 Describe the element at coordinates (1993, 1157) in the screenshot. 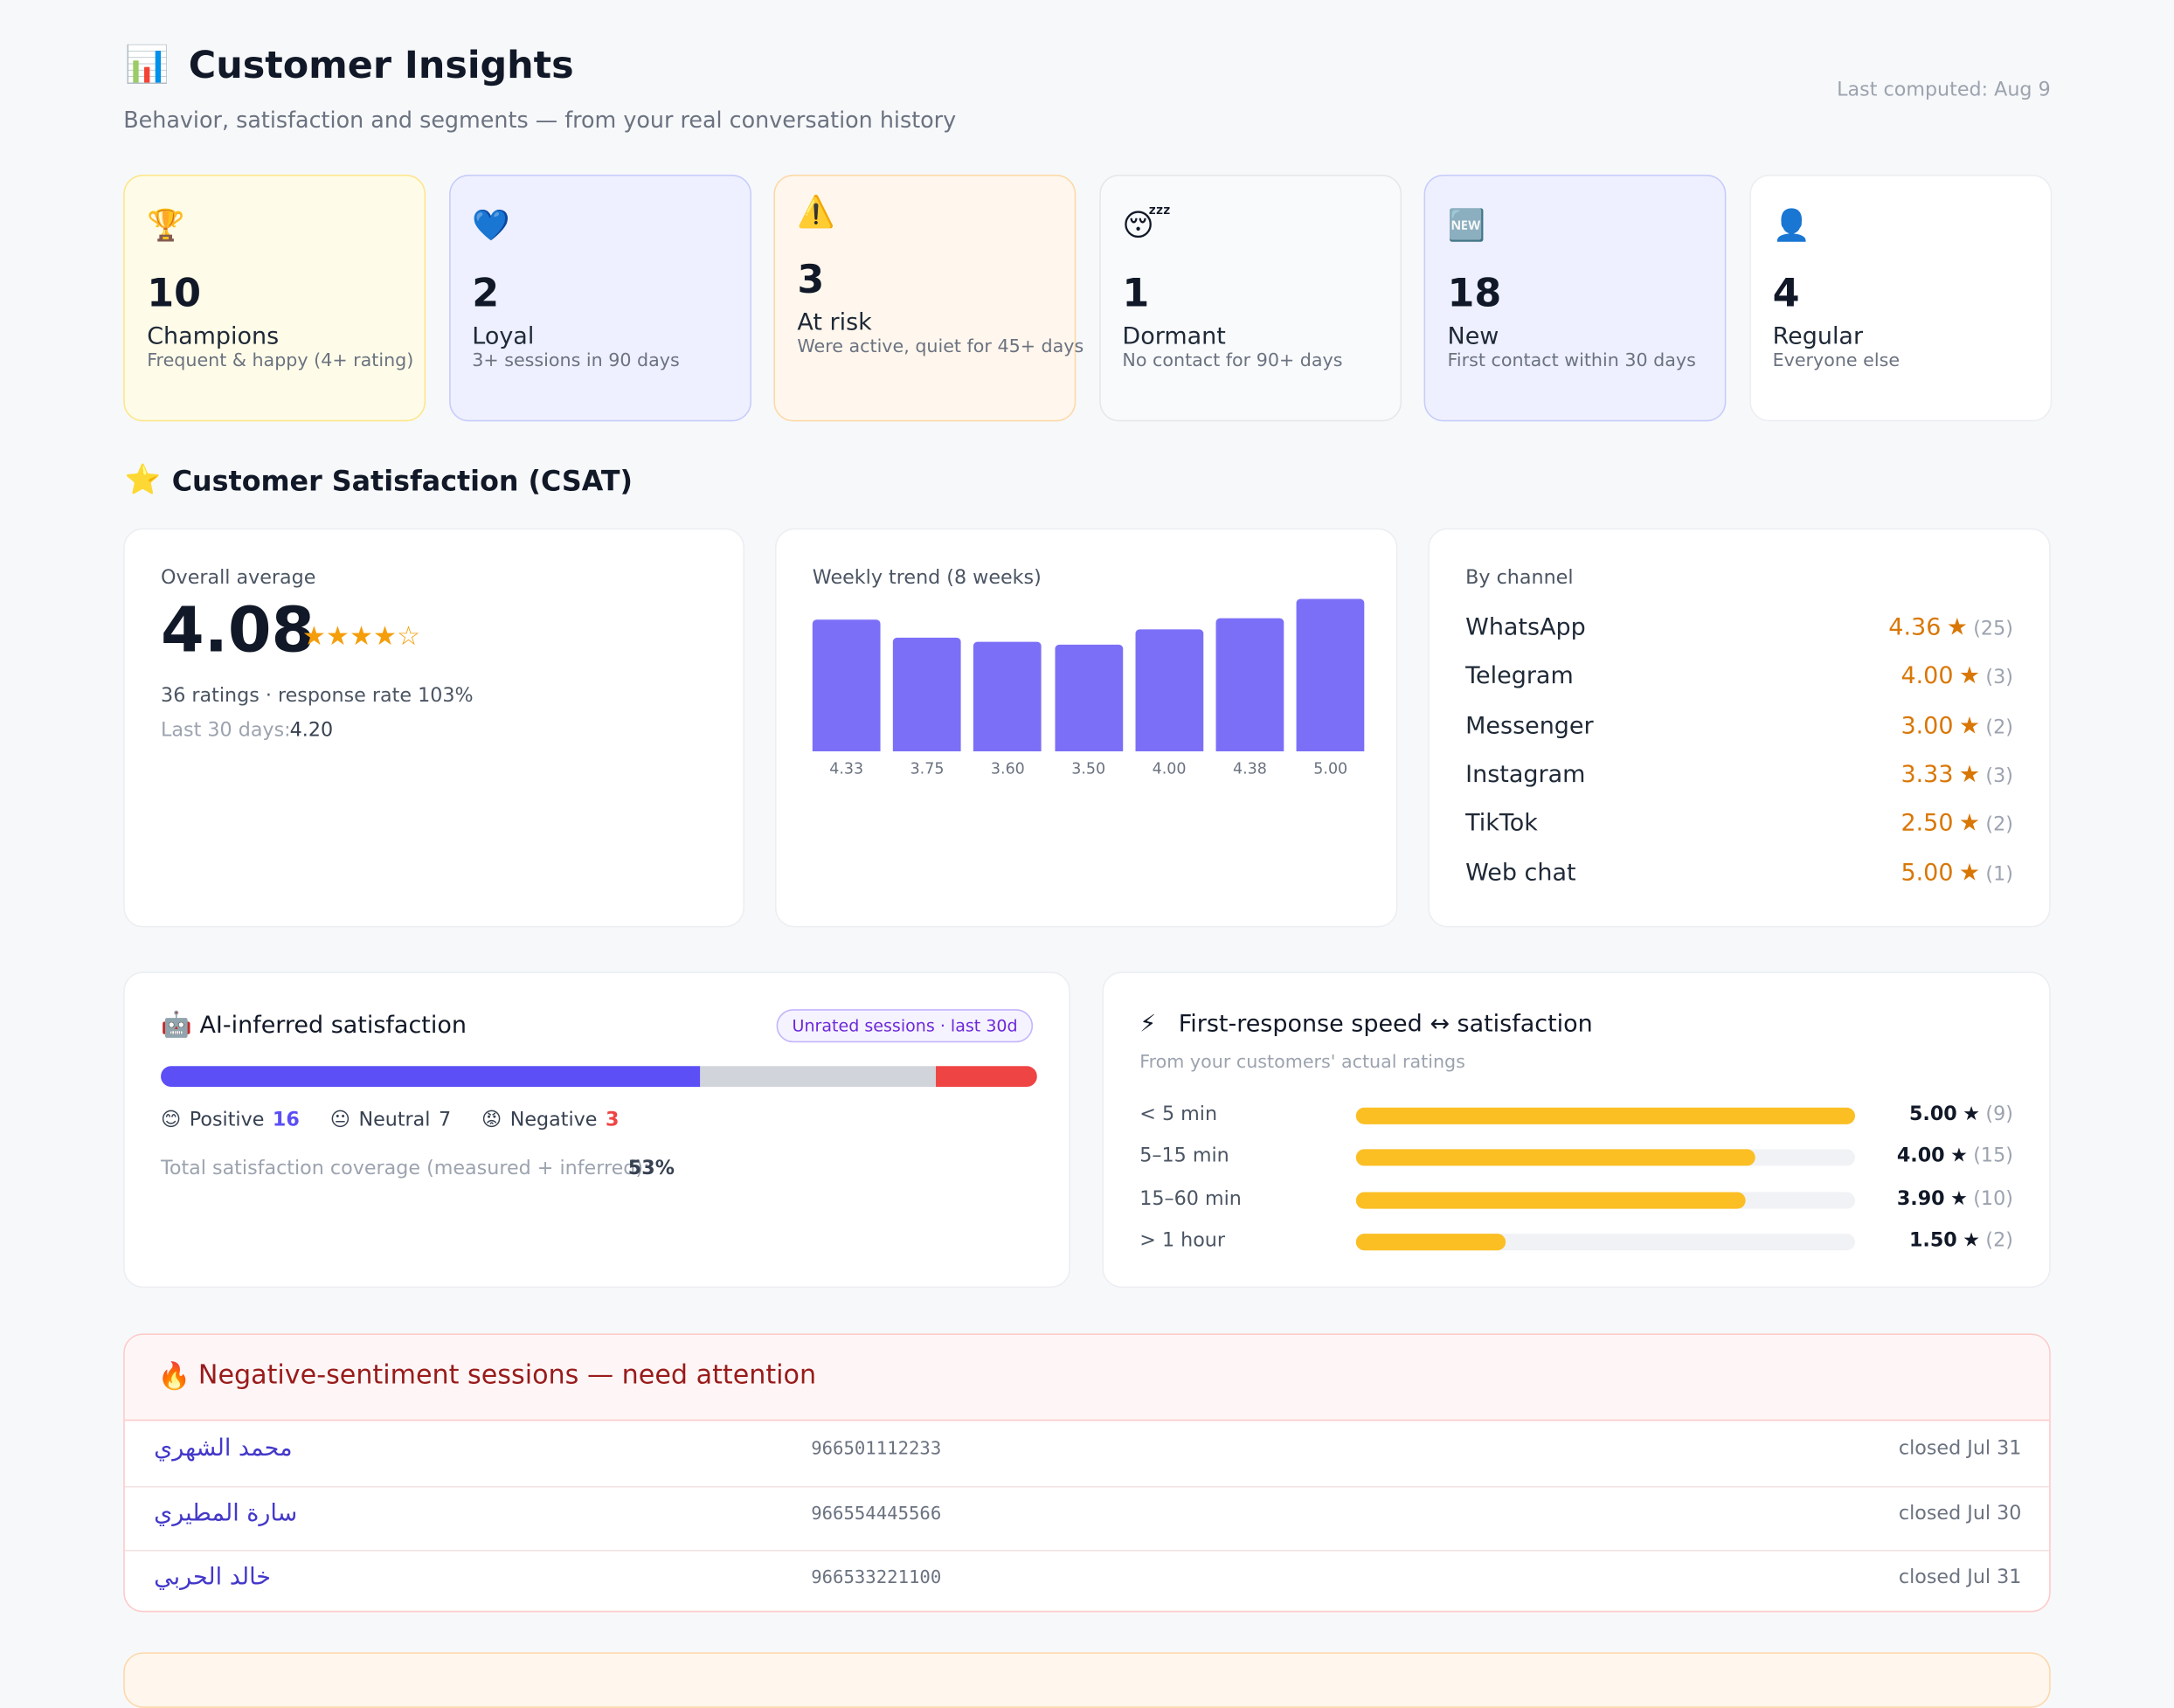

I see `rating-count: (15)` at that location.